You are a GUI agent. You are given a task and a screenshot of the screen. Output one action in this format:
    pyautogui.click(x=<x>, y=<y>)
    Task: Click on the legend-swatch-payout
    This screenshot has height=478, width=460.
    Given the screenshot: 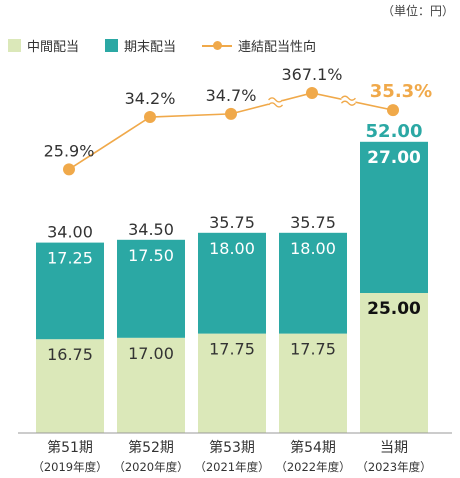 What is the action you would take?
    pyautogui.click(x=217, y=45)
    